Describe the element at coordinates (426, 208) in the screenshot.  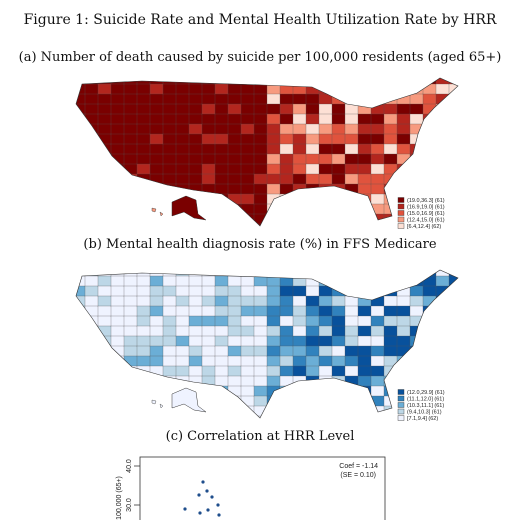
I see `legend-label: (16.9,19.0] (61)` at that location.